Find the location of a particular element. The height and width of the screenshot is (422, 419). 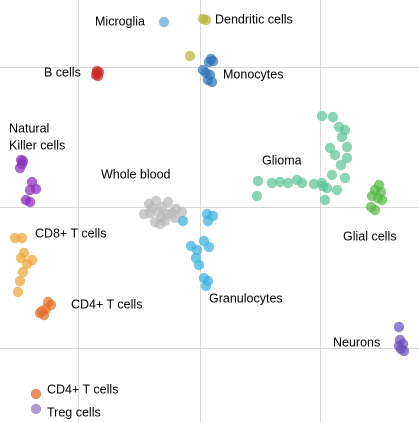

cluster-label: Treg cells is located at coordinates (74, 412).